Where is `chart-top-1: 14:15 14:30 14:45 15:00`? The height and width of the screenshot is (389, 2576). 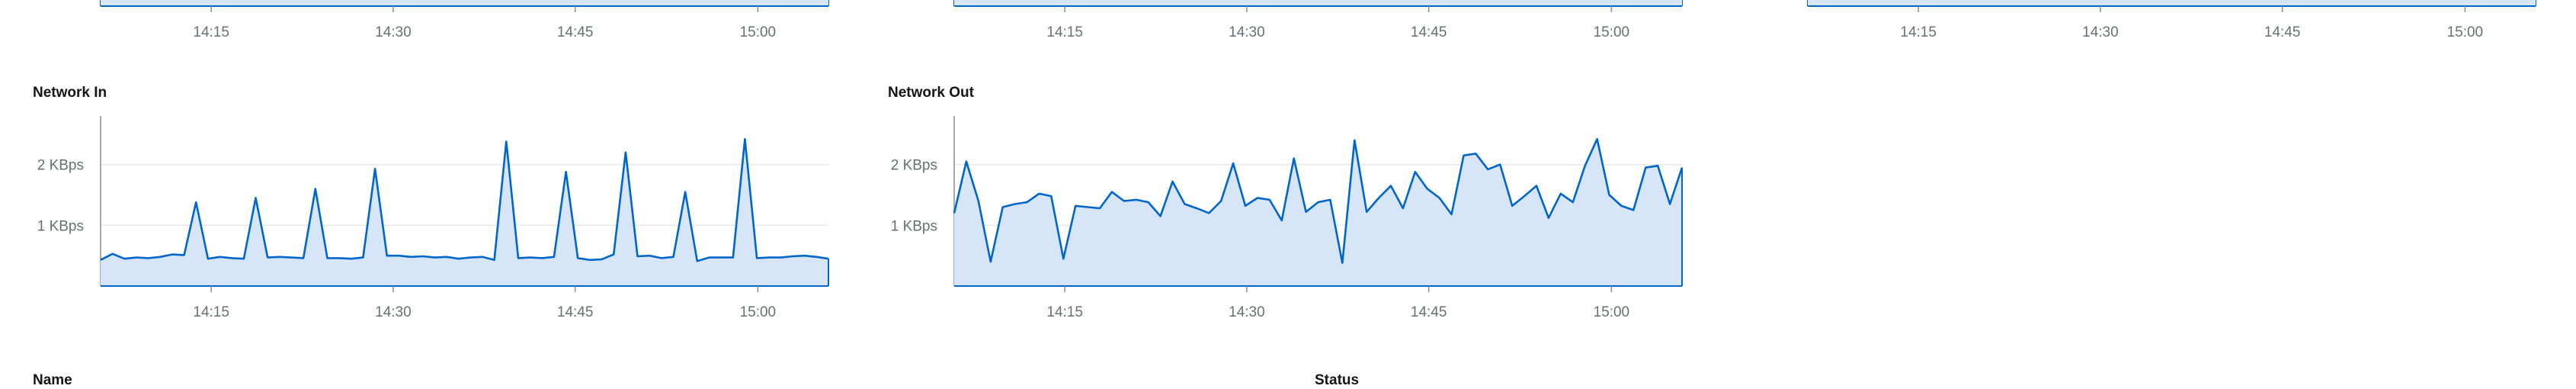
chart-top-1: 14:15 14:30 14:45 15:00 is located at coordinates (419, 26).